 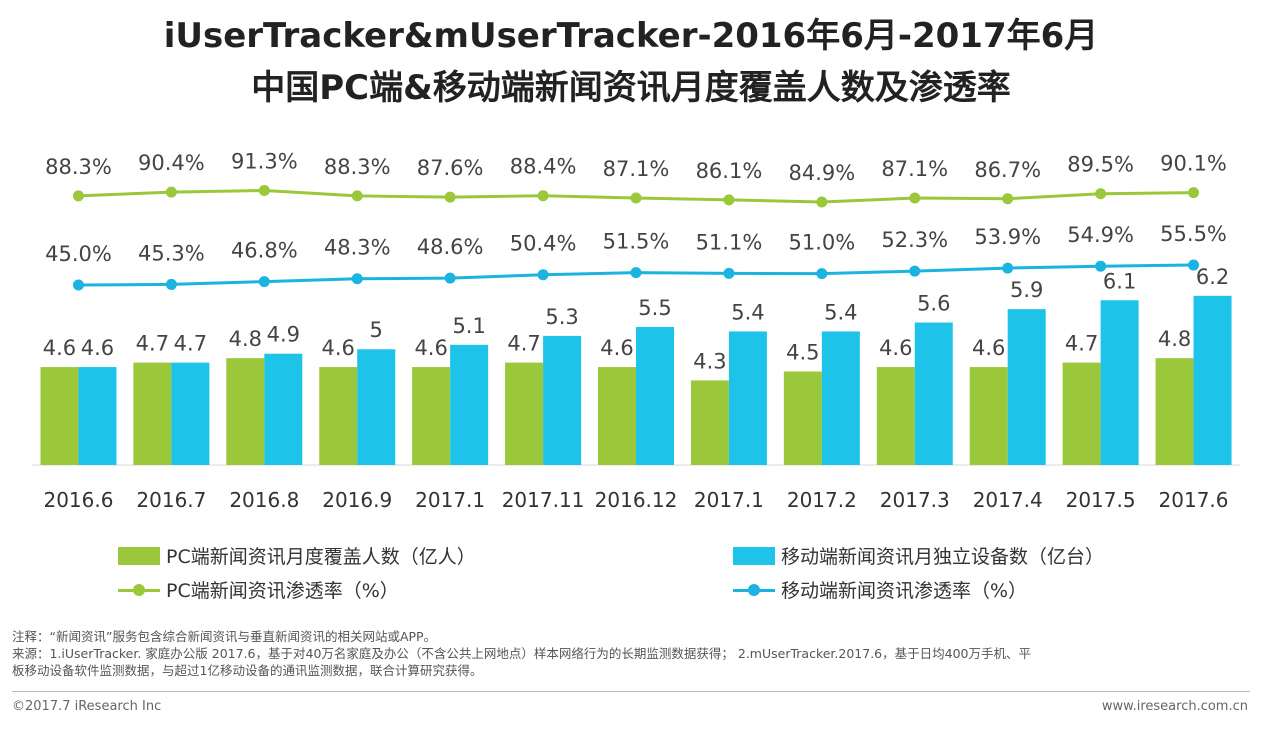 What do you see at coordinates (729, 500) in the screenshot?
I see `x-tick-label-7: 2017.1` at bounding box center [729, 500].